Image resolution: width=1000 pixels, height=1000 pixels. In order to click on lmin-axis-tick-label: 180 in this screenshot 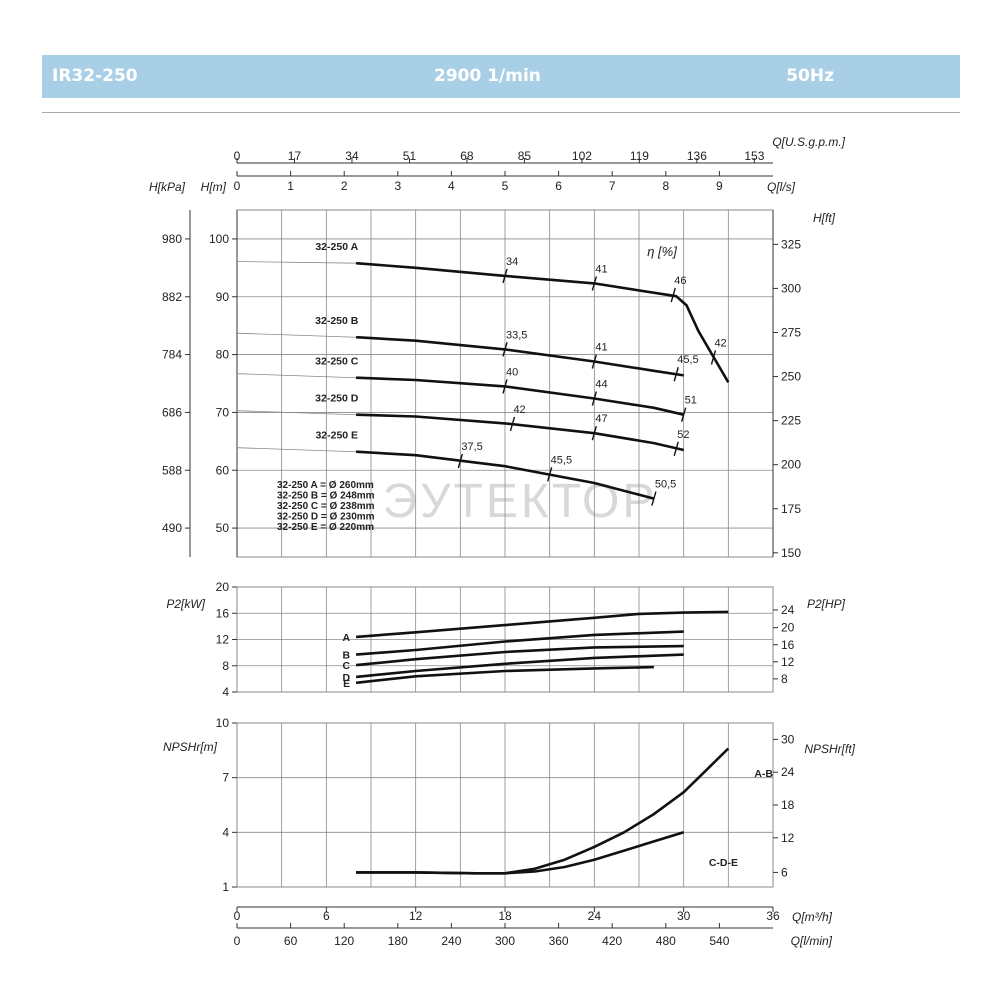, I will do `click(398, 941)`.